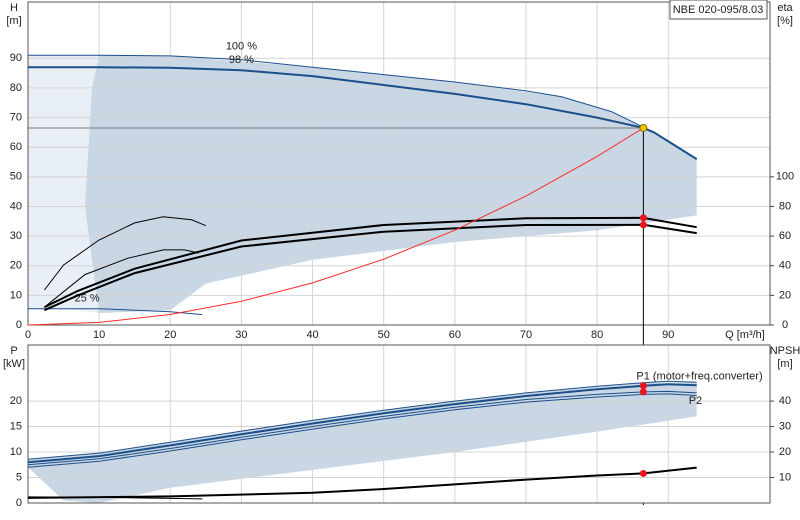 The width and height of the screenshot is (800, 520). Describe the element at coordinates (668, 335) in the screenshot. I see `x-tick-label: 90` at that location.